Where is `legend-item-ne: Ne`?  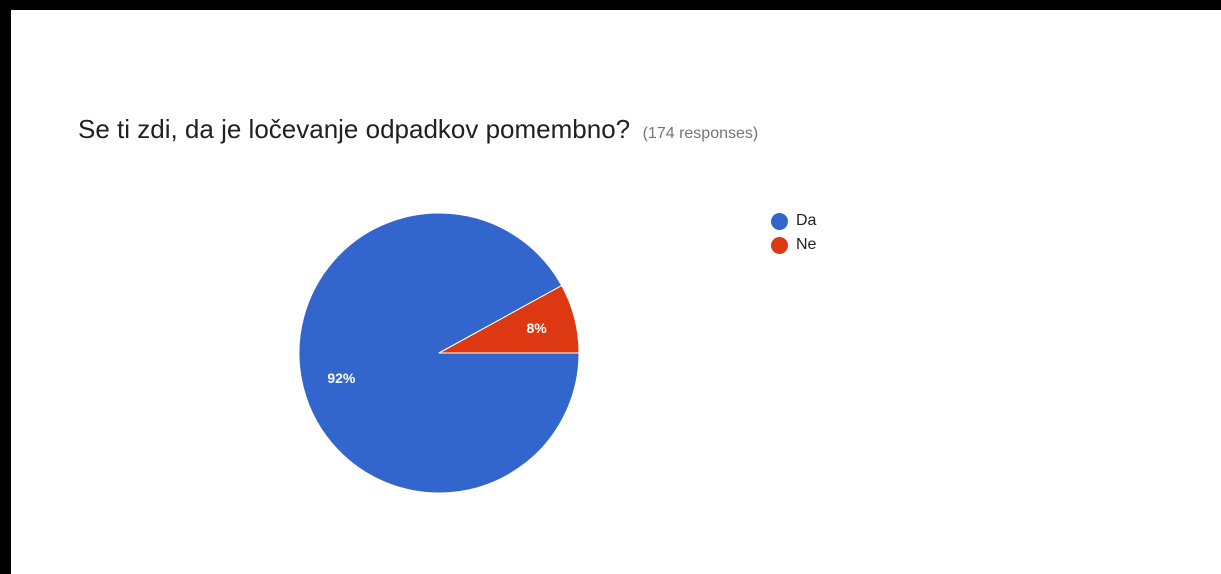
legend-item-ne: Ne is located at coordinates (793, 245).